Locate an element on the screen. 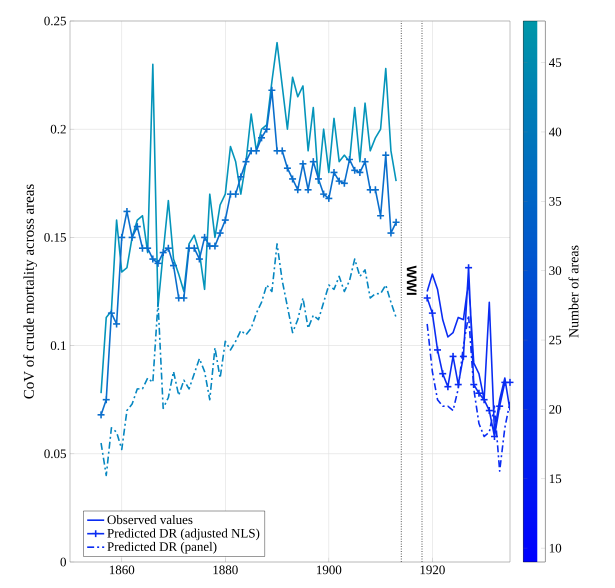 This screenshot has height=588, width=615. color-bar-label: 30 is located at coordinates (555, 271).